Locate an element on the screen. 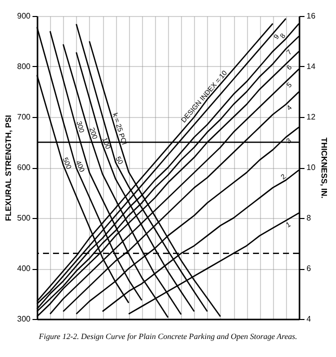  y-tick-label: 700 is located at coordinates (24, 117).